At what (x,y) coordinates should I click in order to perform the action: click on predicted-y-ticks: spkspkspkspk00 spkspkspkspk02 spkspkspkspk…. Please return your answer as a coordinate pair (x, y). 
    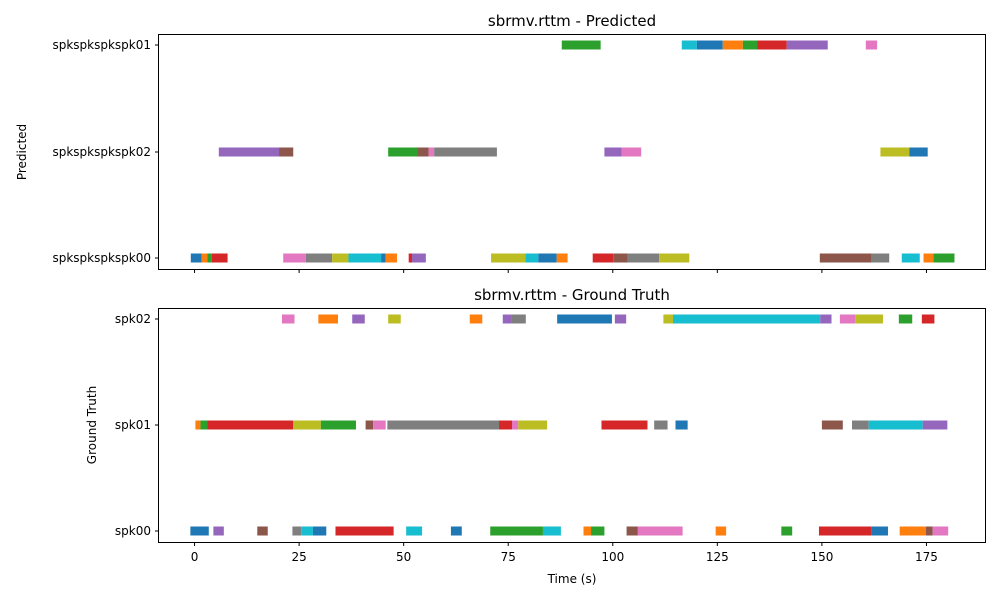
    Looking at the image, I should click on (105, 151).